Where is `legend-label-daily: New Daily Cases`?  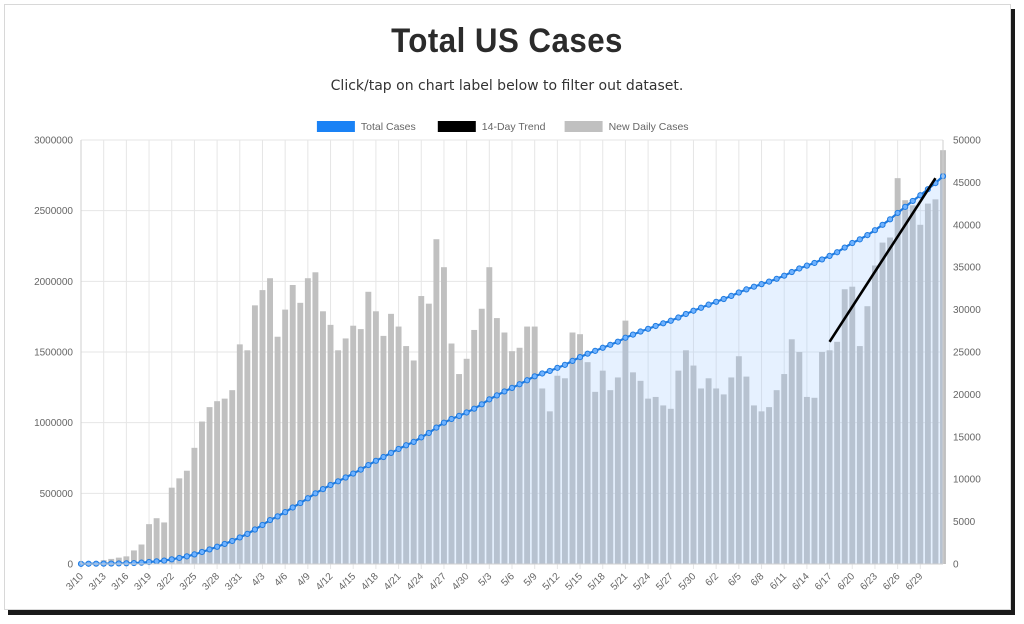 legend-label-daily: New Daily Cases is located at coordinates (649, 127).